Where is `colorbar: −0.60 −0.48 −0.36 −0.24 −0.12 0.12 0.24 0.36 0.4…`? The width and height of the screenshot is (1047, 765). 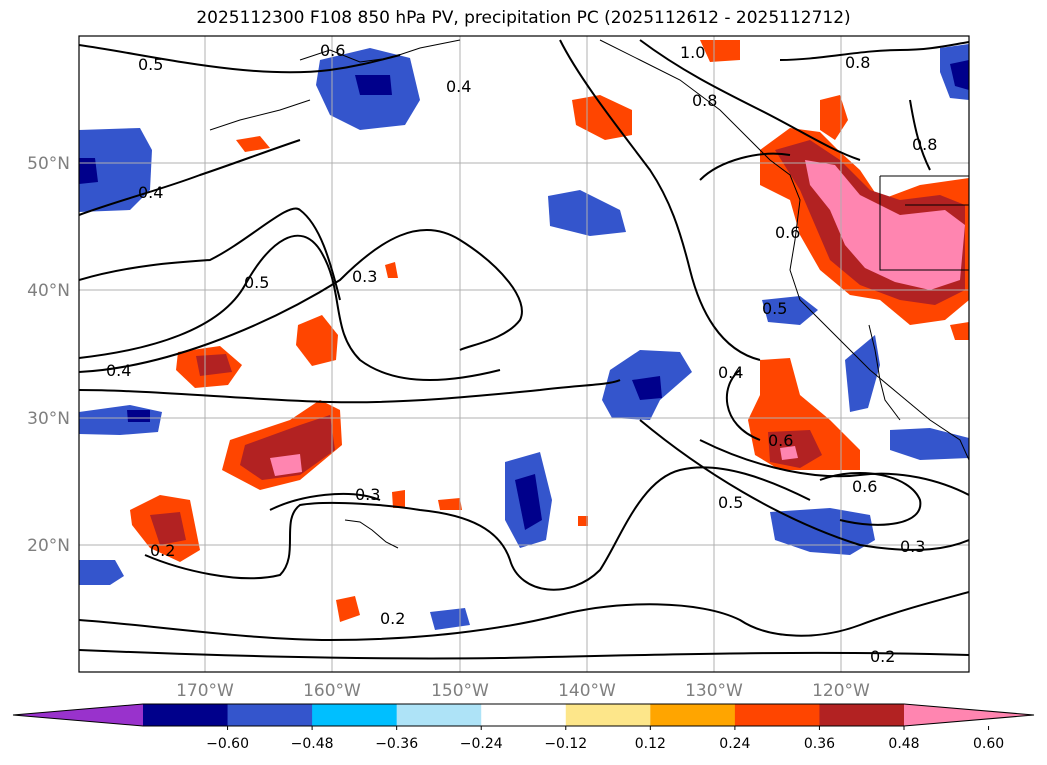 colorbar: −0.60 −0.48 −0.36 −0.24 −0.12 0.12 0.24 0.36 0.4… is located at coordinates (523, 727).